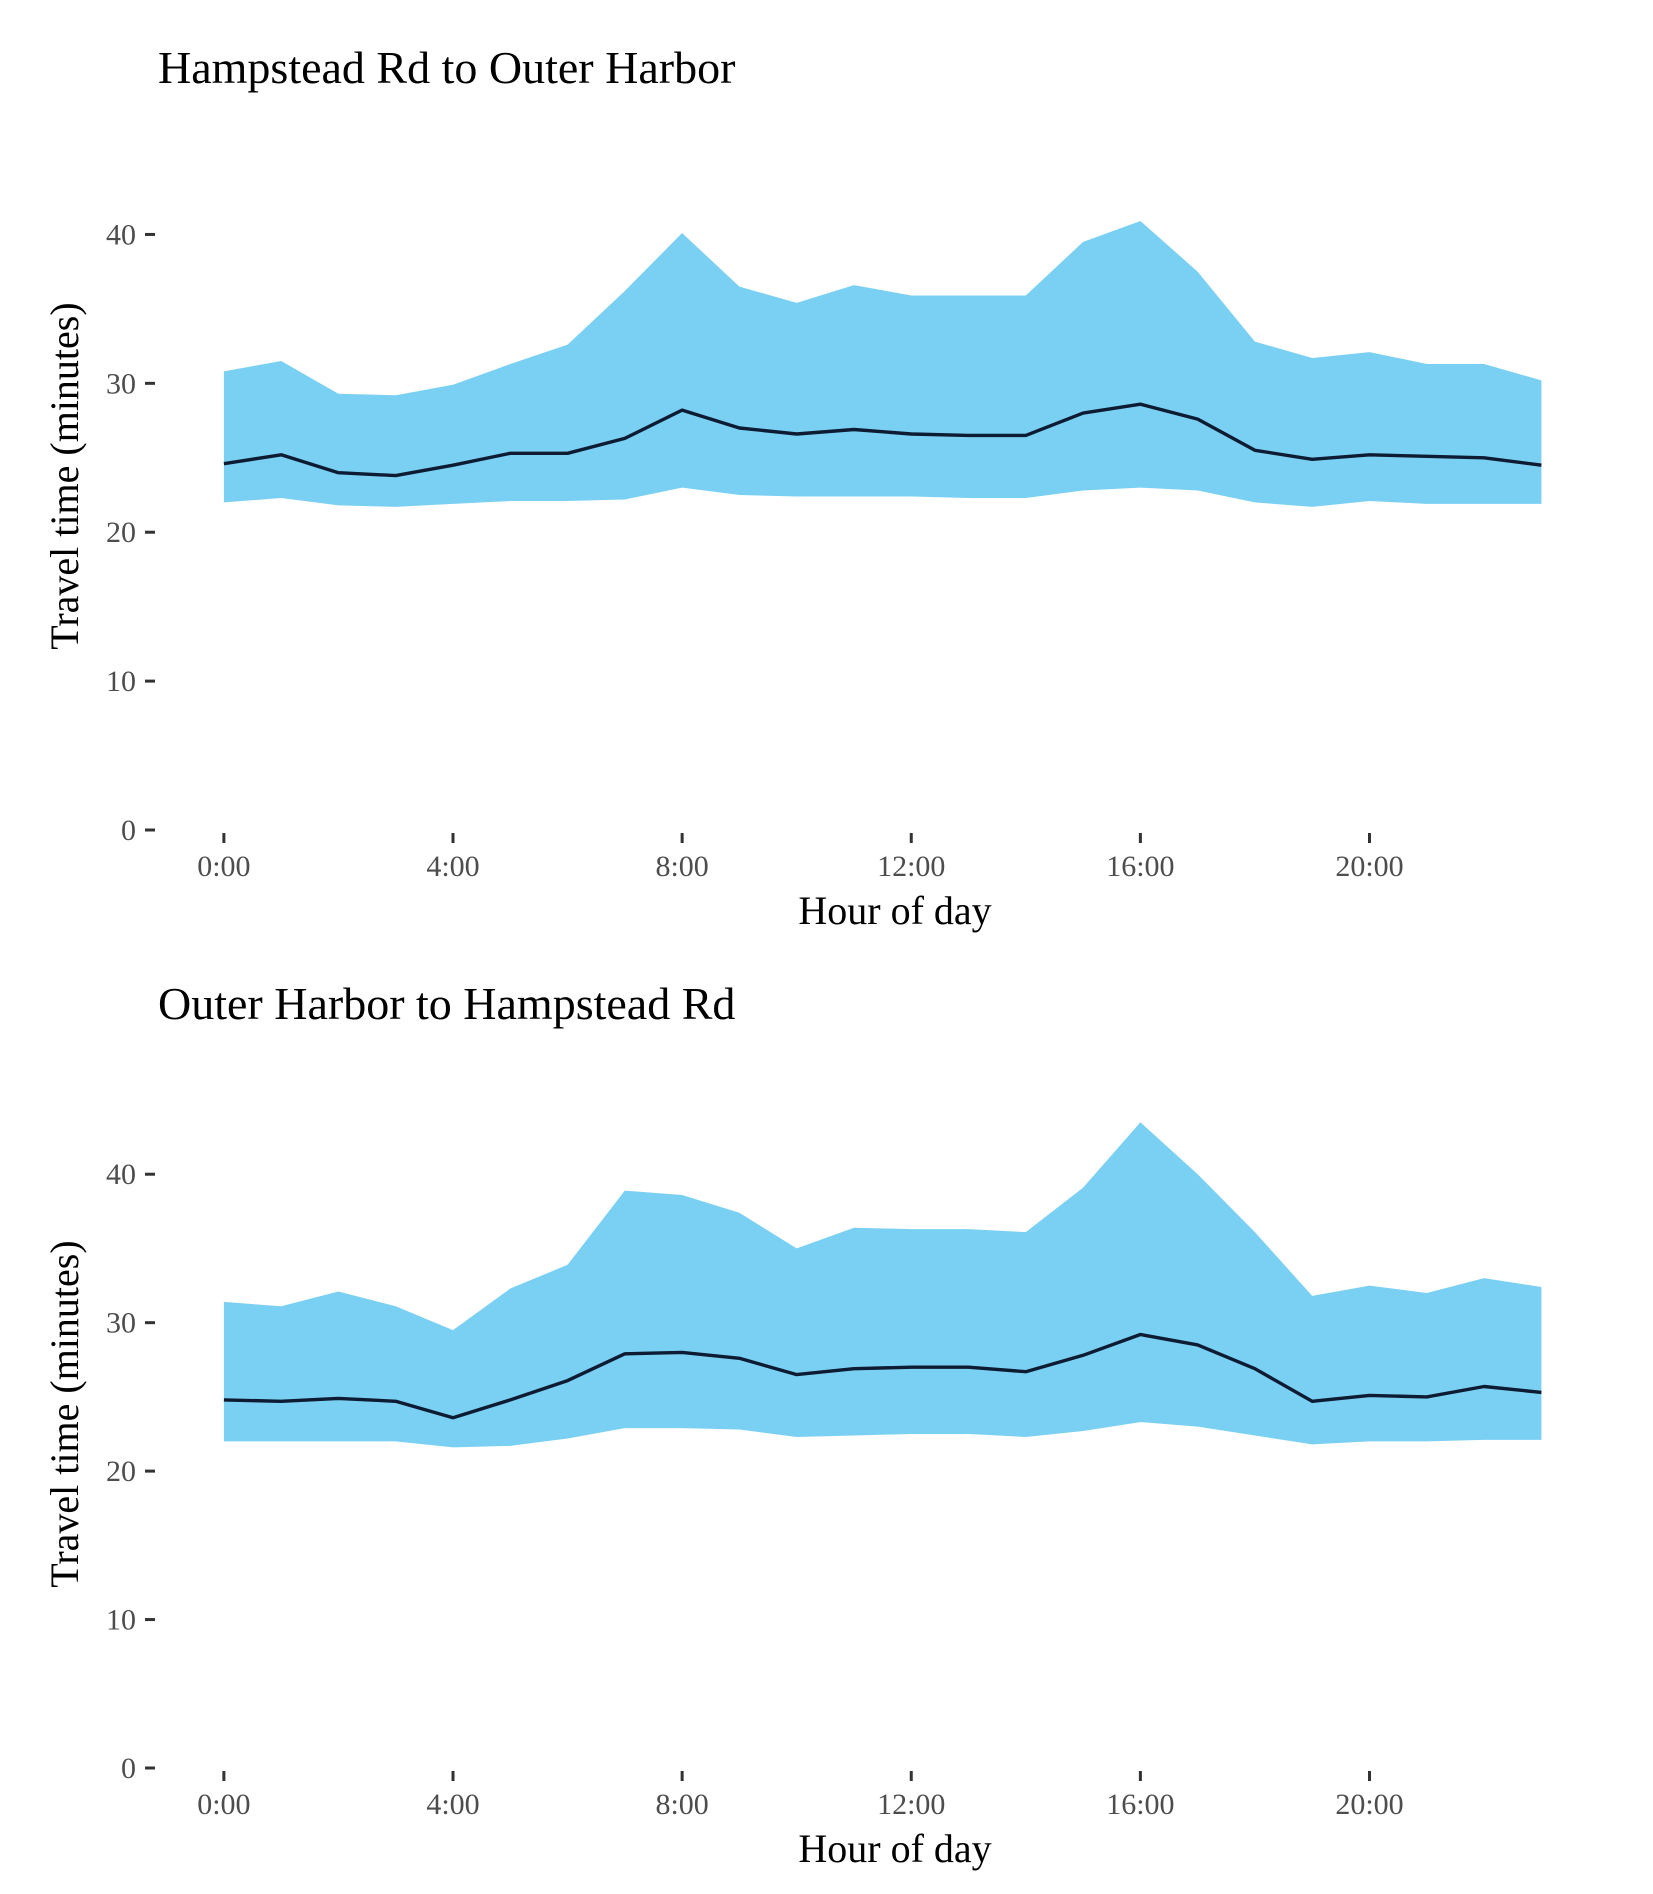  I want to click on chart-title: Hampstead Rd to Outer Harbor, so click(446, 67).